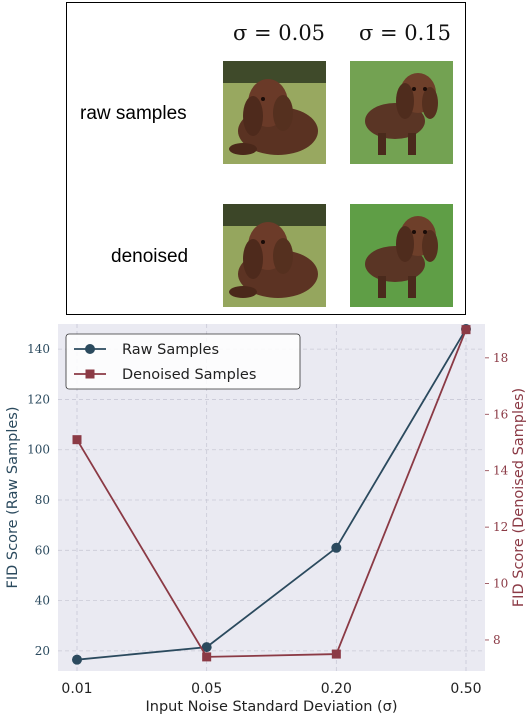 This screenshot has width=530, height=714. Describe the element at coordinates (38, 399) in the screenshot. I see `y-left-tick-label: 120` at that location.